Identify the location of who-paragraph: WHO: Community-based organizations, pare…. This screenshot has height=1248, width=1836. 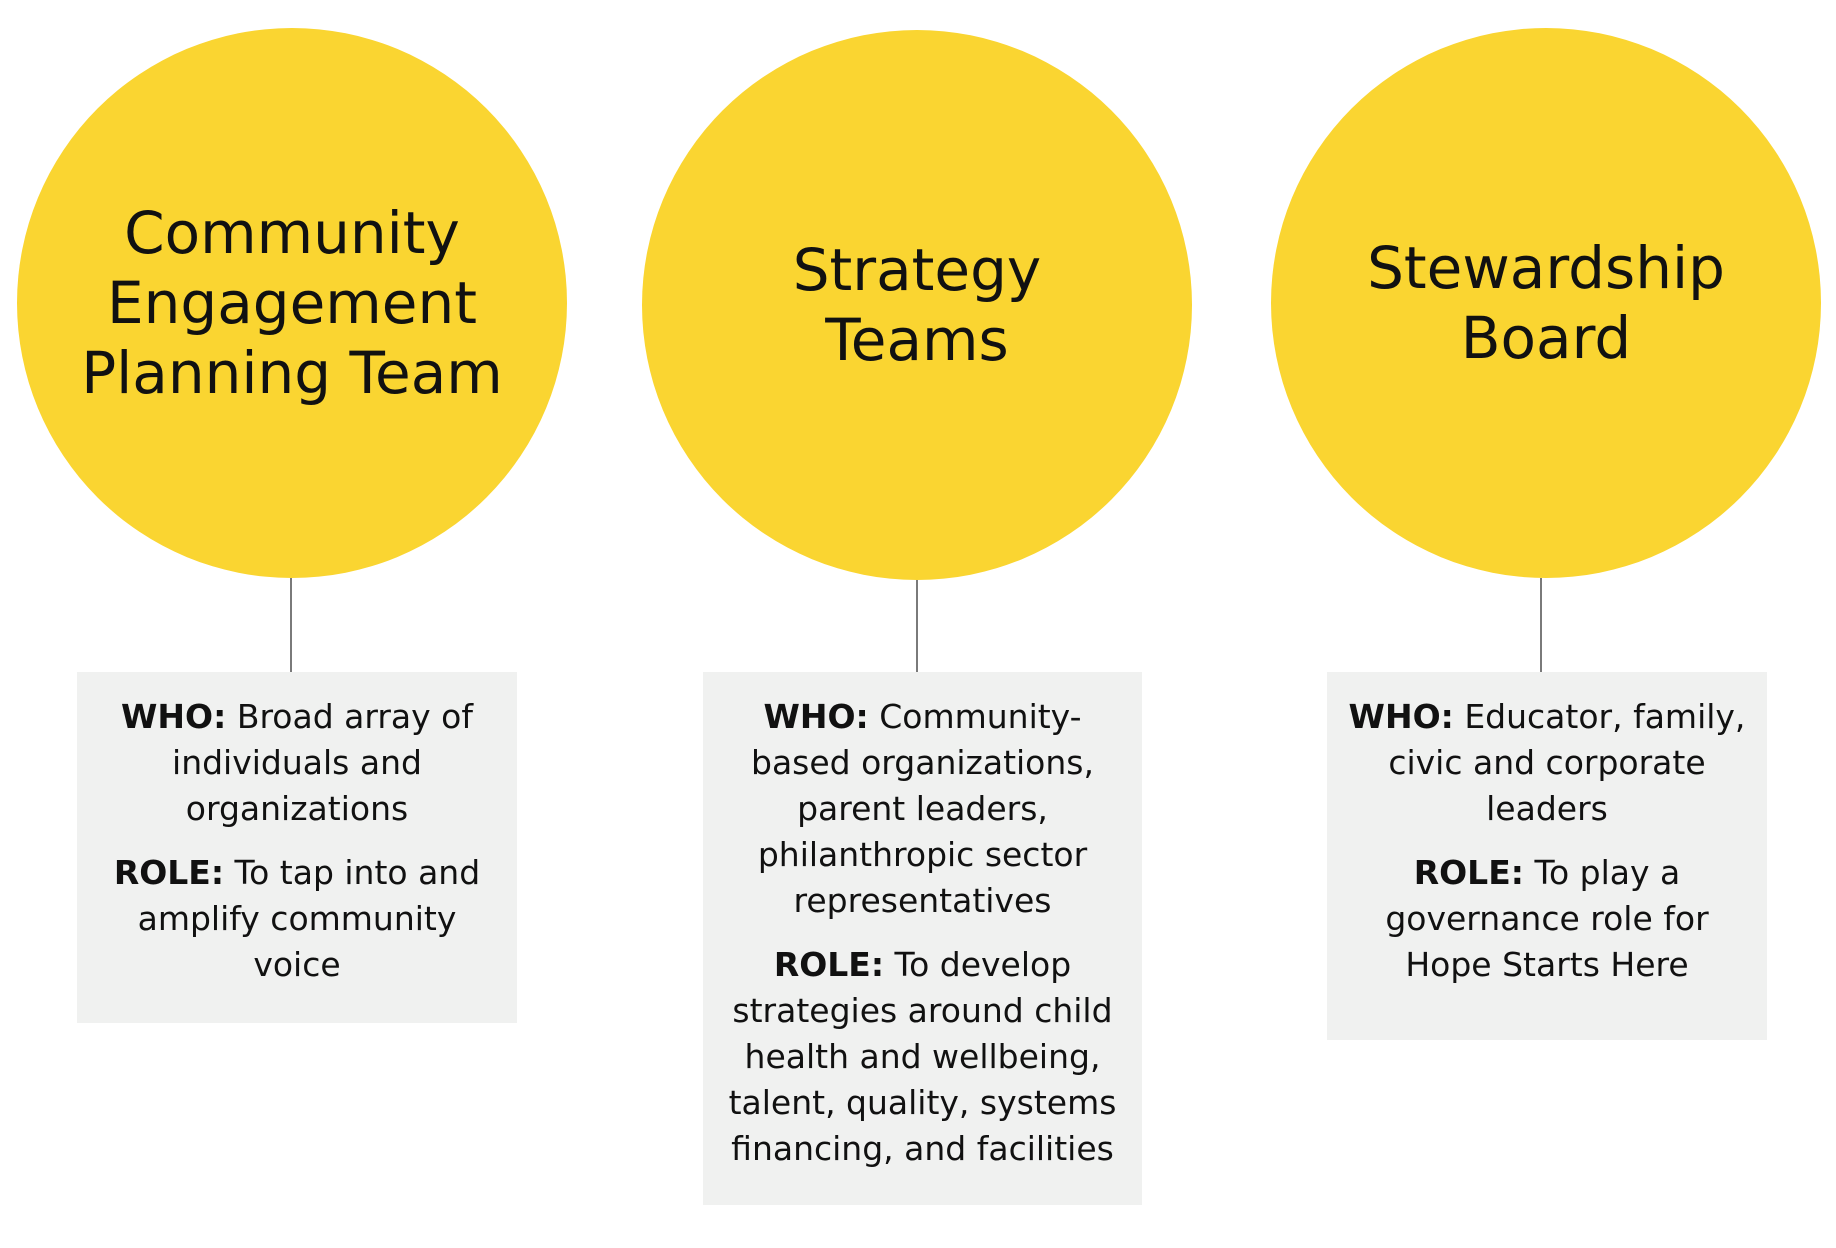
(922, 809).